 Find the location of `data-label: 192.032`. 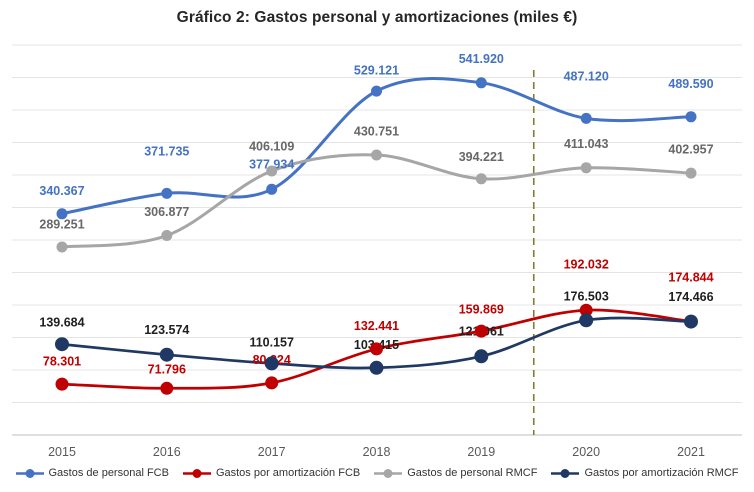

data-label: 192.032 is located at coordinates (586, 264).